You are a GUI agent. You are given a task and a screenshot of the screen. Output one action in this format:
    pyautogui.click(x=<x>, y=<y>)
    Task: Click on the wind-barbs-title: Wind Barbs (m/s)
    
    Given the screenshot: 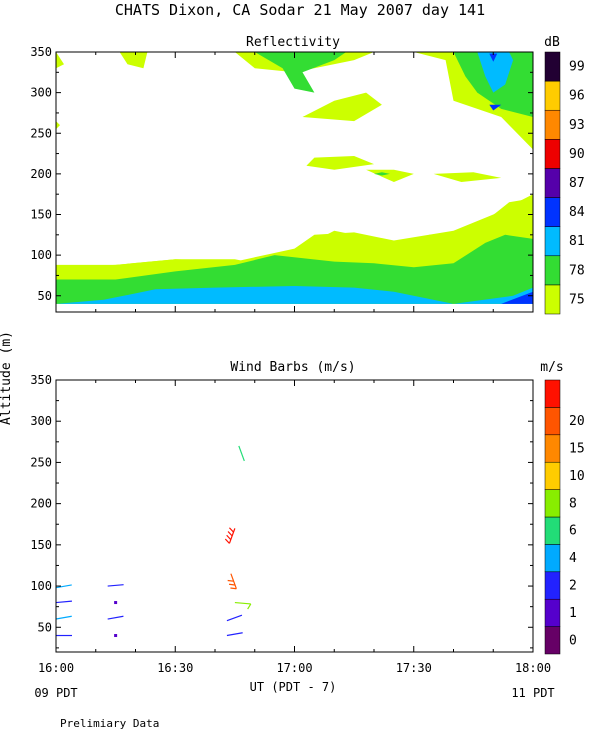 What is the action you would take?
    pyautogui.click(x=292, y=367)
    